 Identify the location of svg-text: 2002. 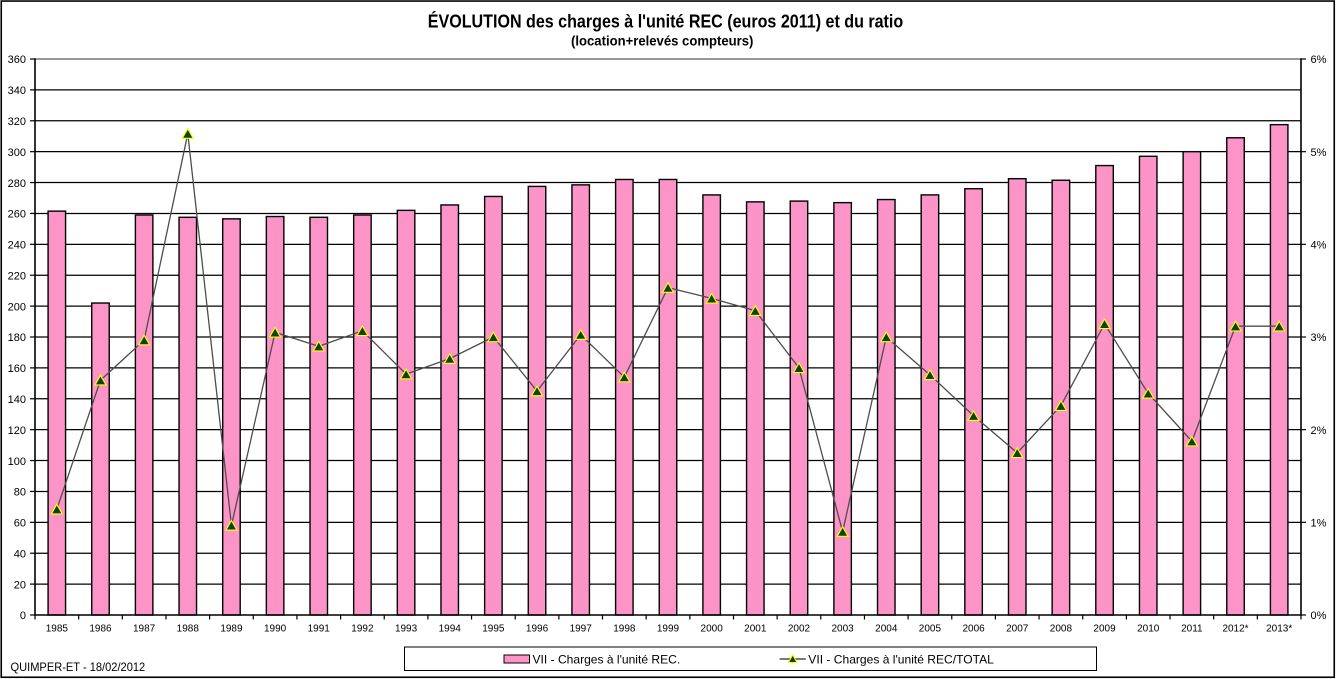
(799, 629).